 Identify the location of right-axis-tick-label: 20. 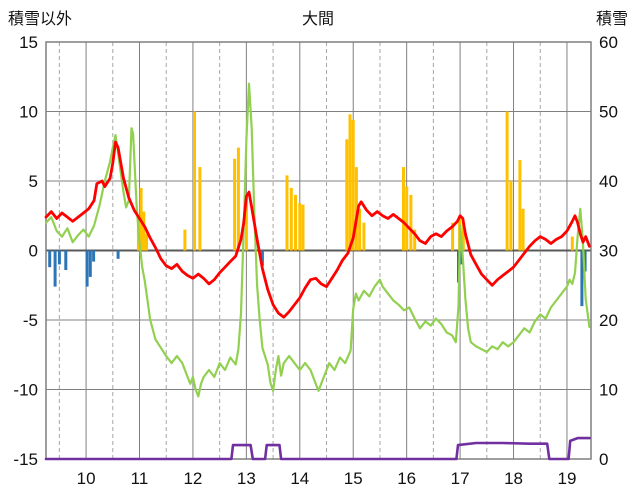
(608, 320).